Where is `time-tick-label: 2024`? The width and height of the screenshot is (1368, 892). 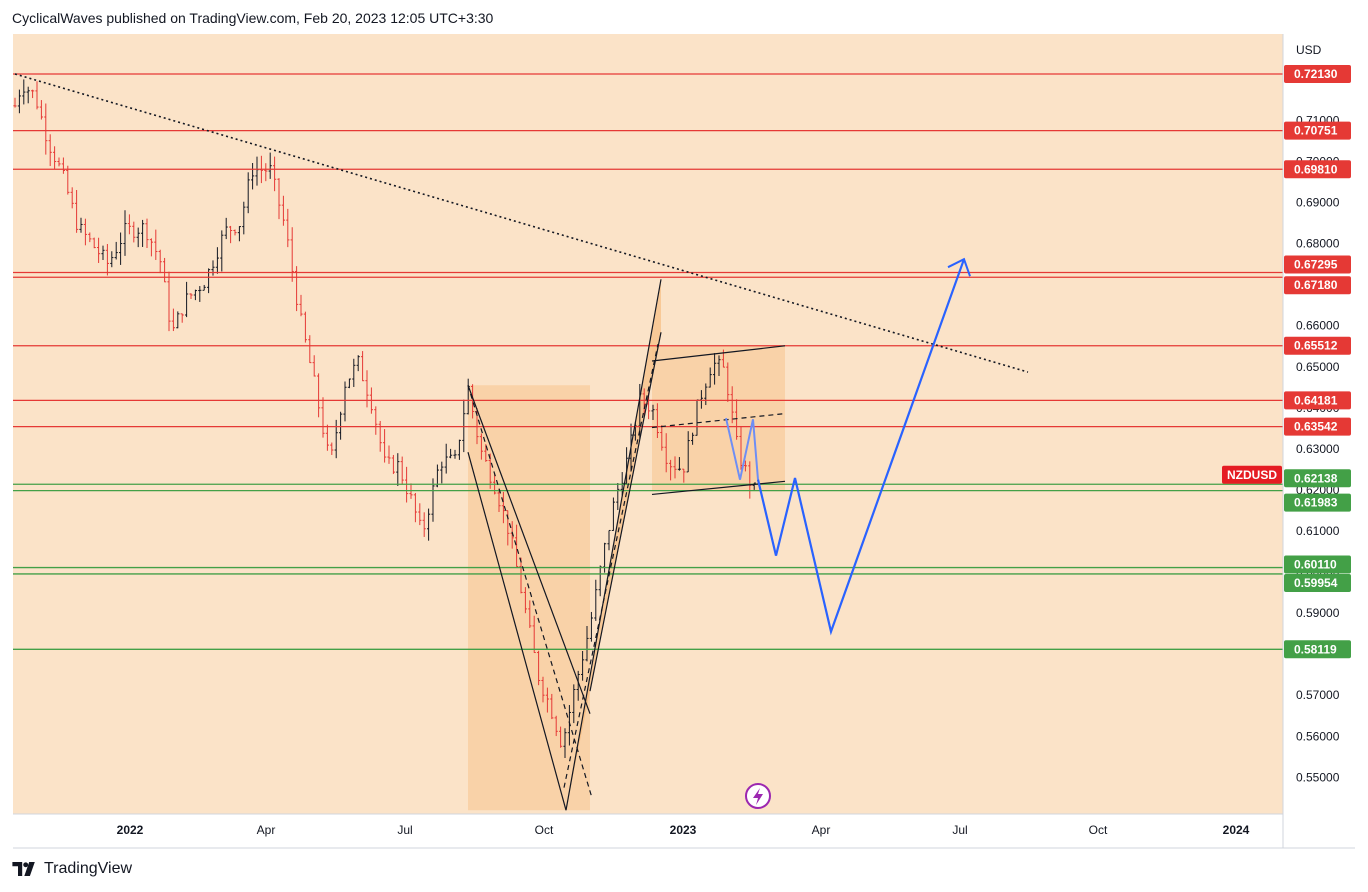
time-tick-label: 2024 is located at coordinates (1236, 830).